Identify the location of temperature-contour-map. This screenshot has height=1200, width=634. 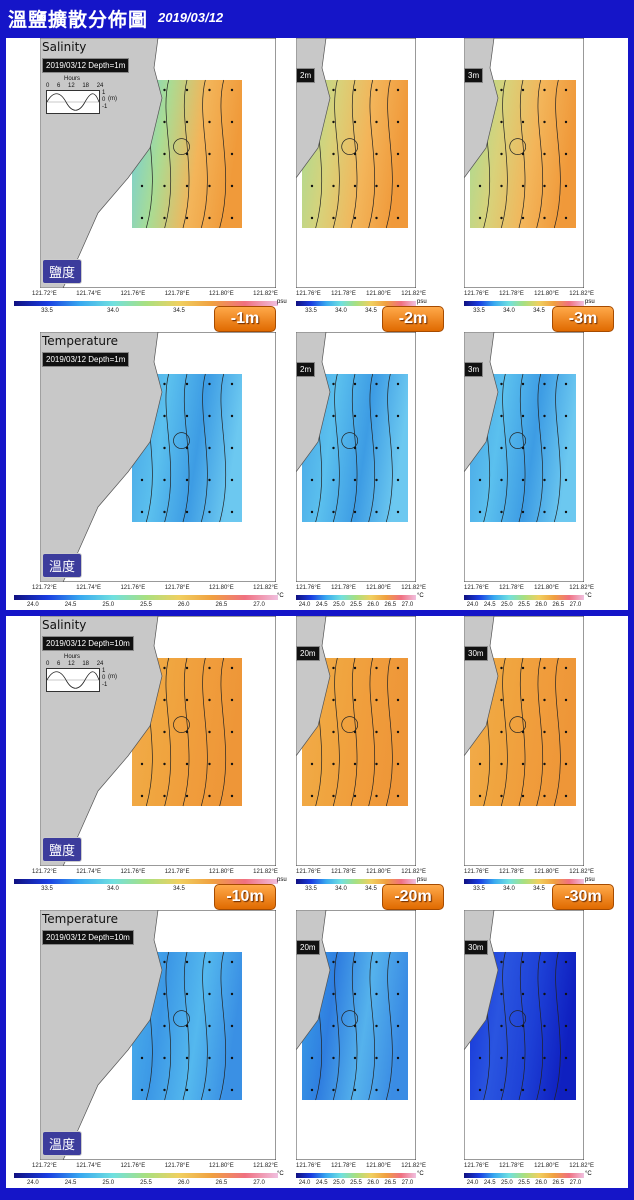
(491, 457).